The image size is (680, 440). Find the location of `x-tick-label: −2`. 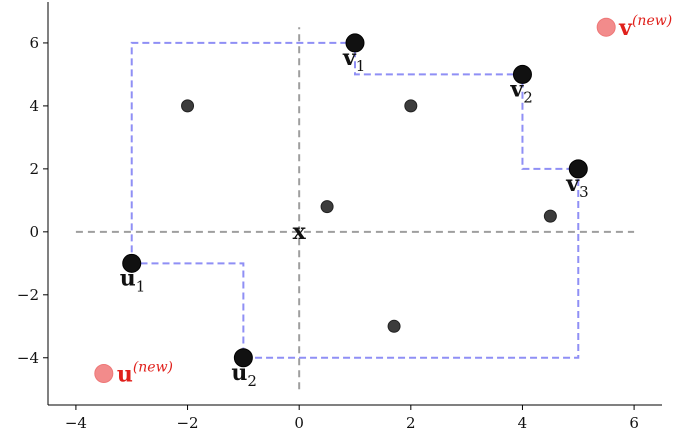

x-tick-label: −2 is located at coordinates (187, 423).